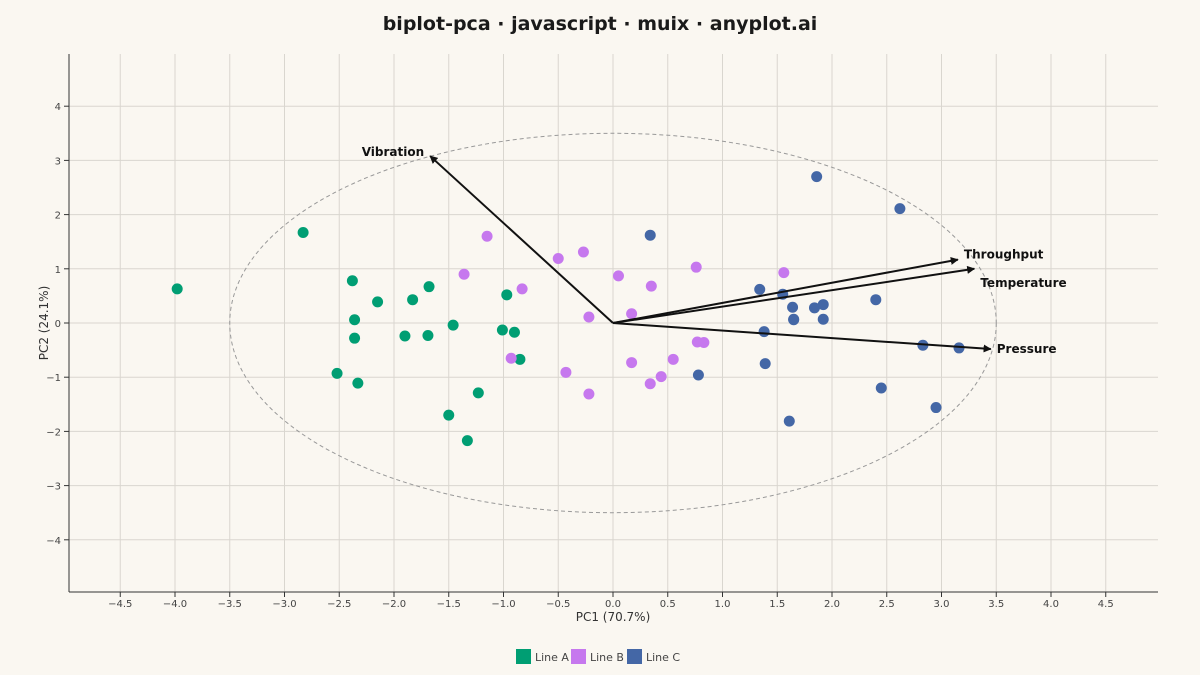 The height and width of the screenshot is (675, 1200). Describe the element at coordinates (1023, 283) in the screenshot. I see `loading-label-temperature: Temperature` at that location.